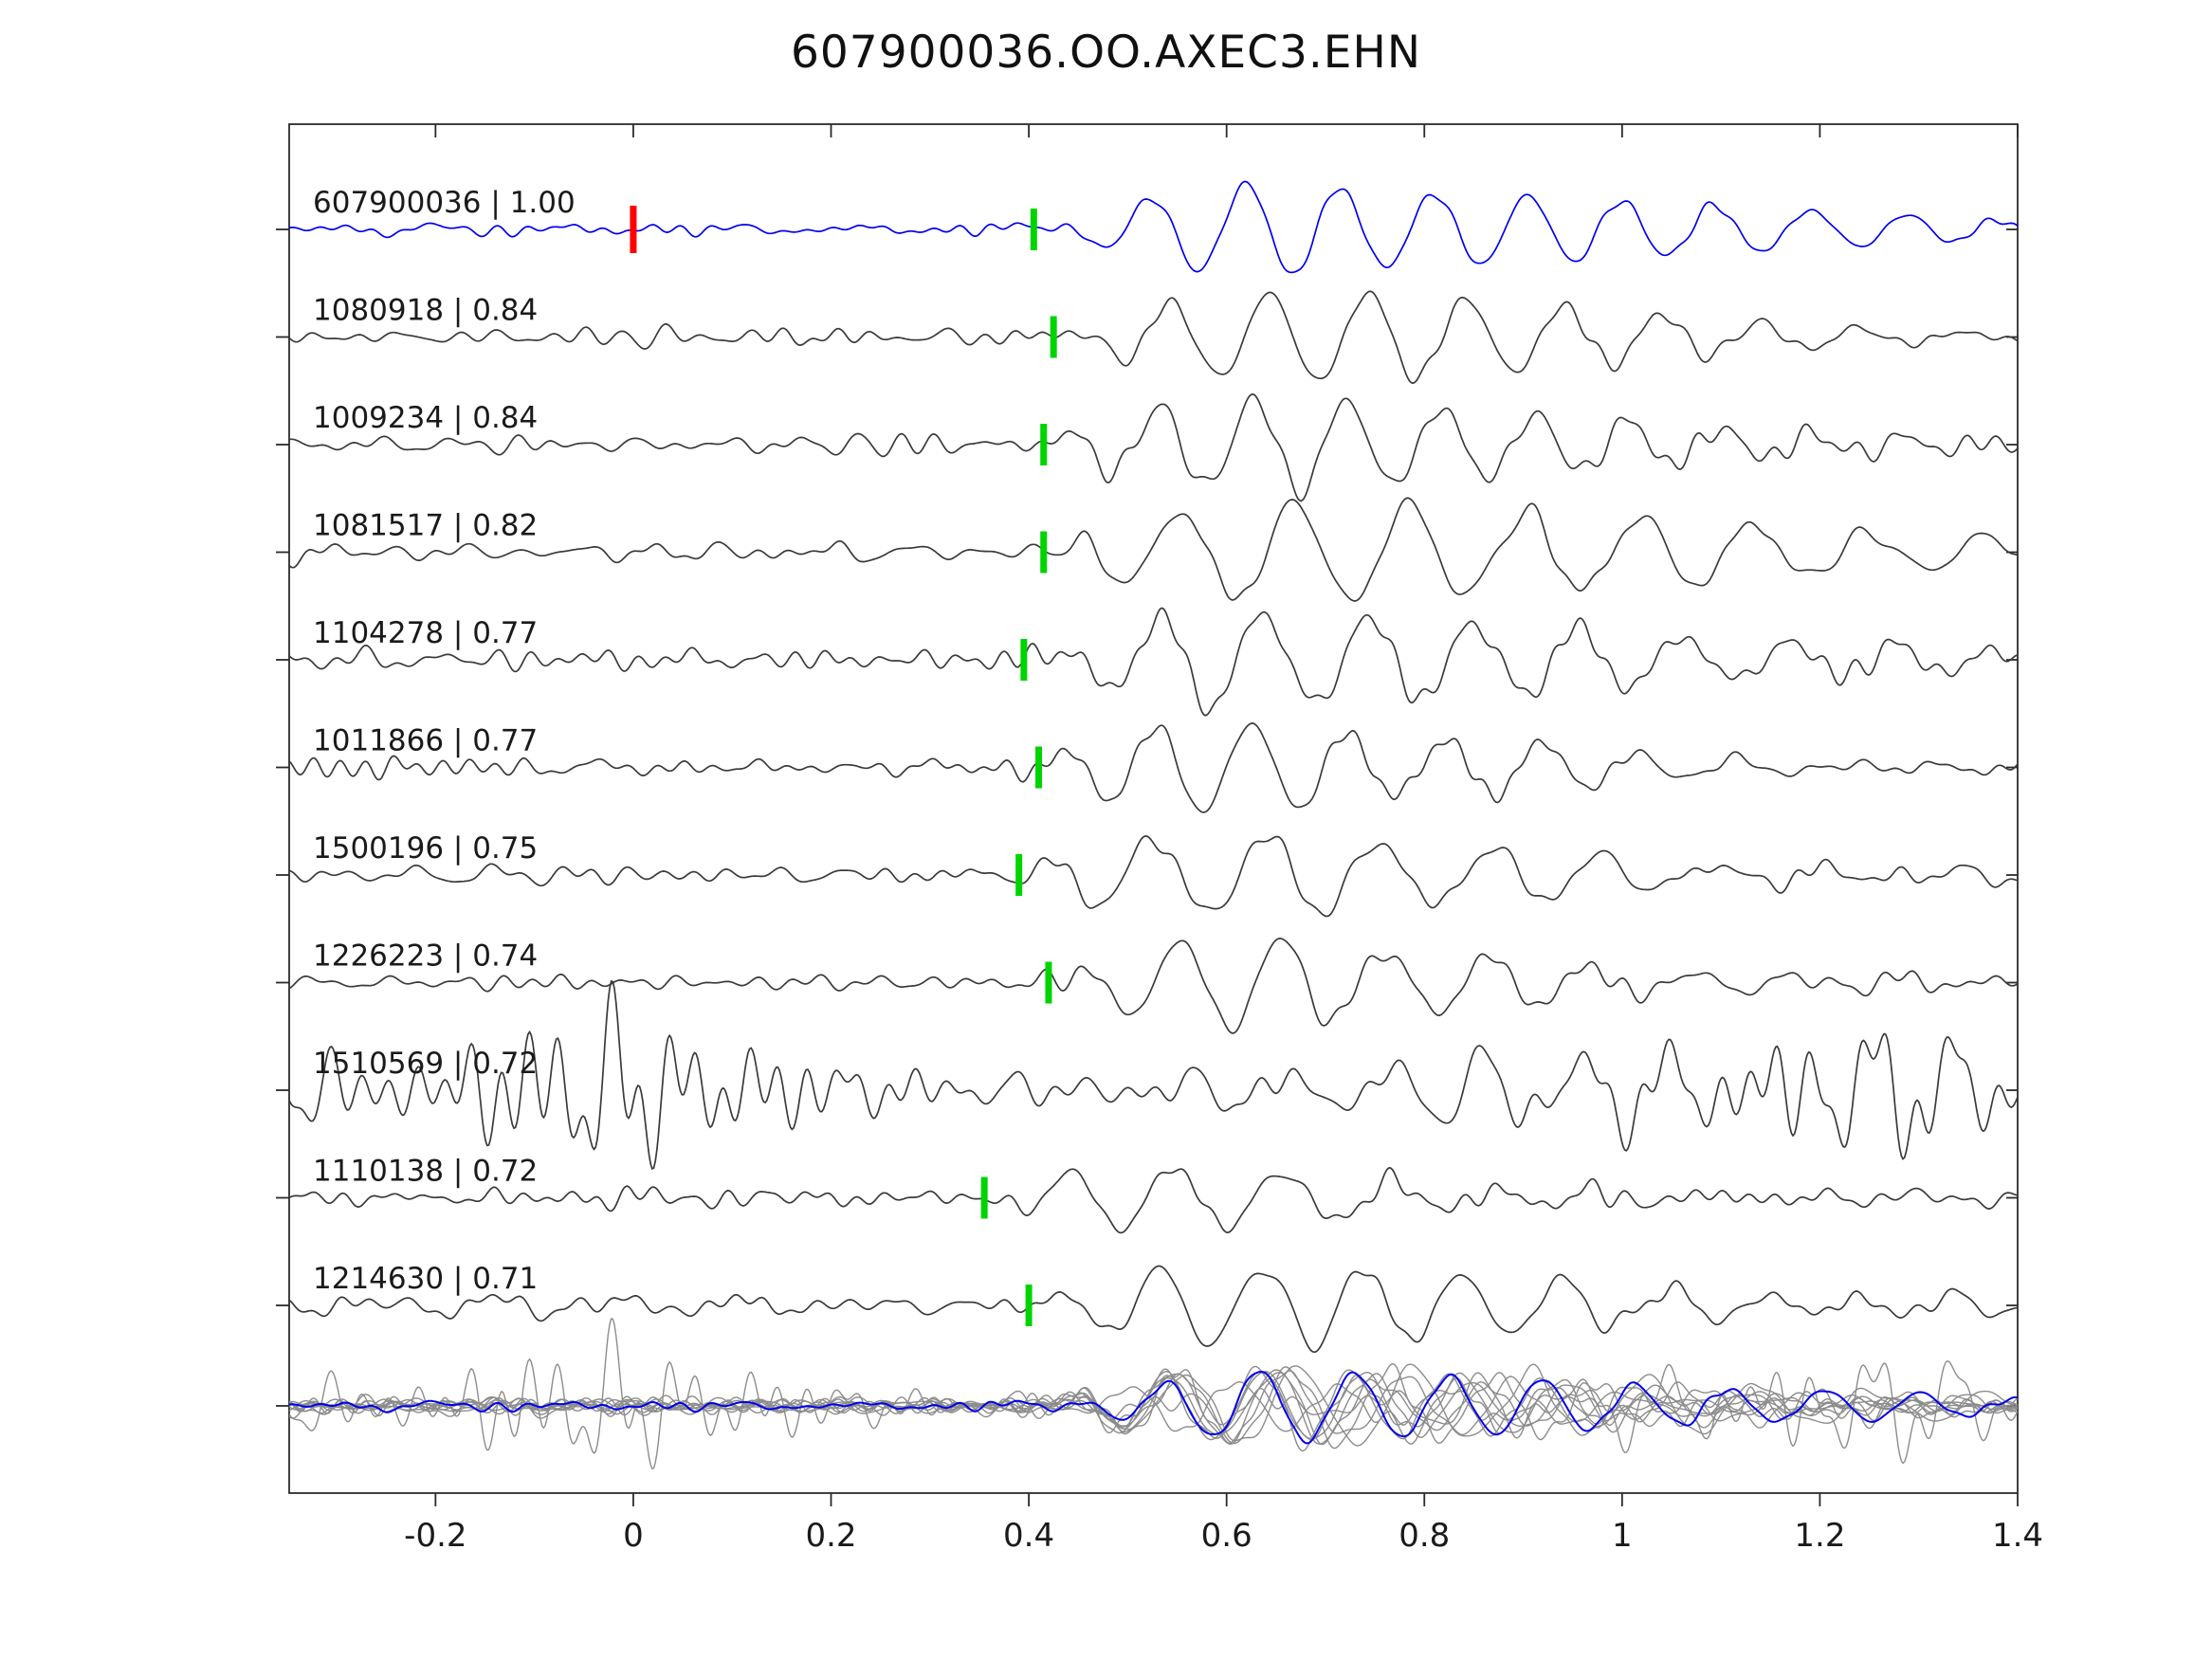  Describe the element at coordinates (1819, 1536) in the screenshot. I see `x-tick-label: 1.2` at that location.